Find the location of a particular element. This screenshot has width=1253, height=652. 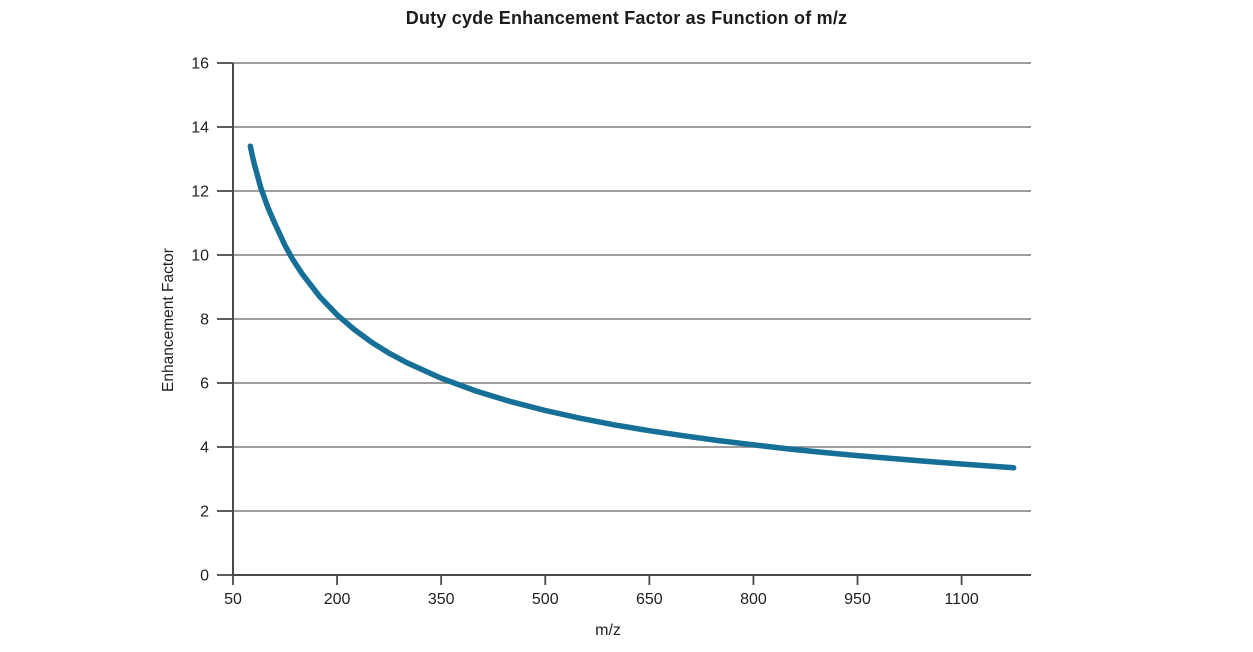

x-tick-label: 1100 is located at coordinates (961, 599).